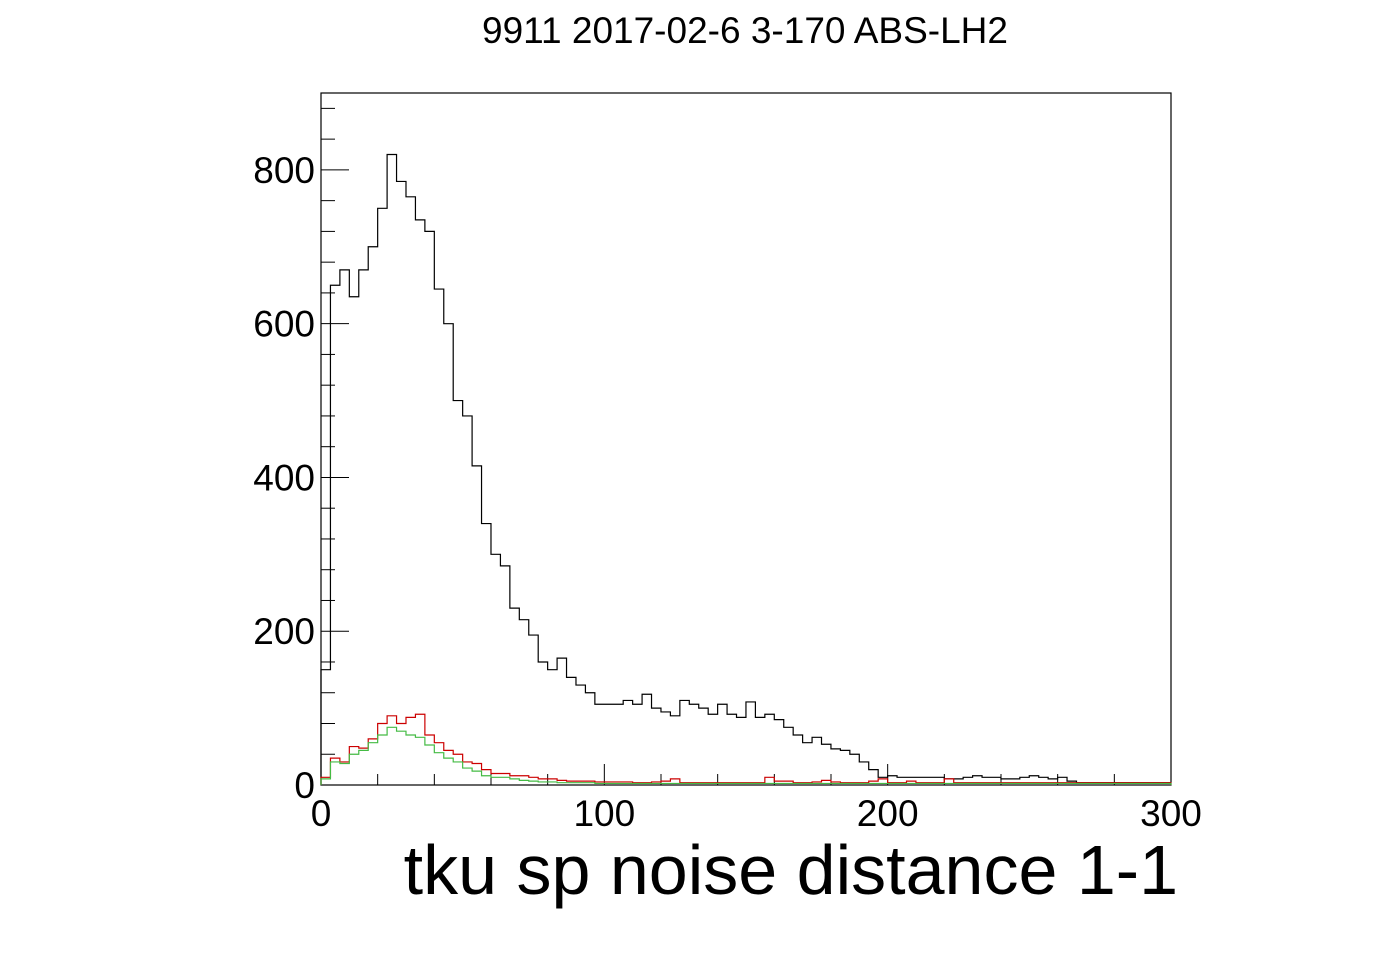 The image size is (1396, 972). Describe the element at coordinates (790, 870) in the screenshot. I see `x-axis-label: tku sp noise distance 1-1` at that location.